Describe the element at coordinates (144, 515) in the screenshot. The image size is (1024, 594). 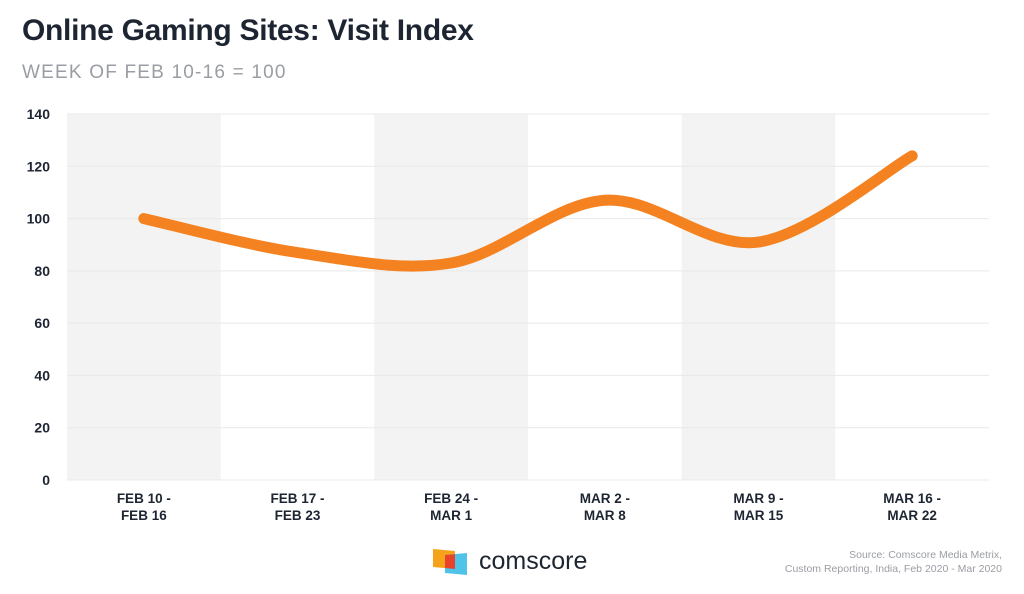
I see `x-tick-label: FEB 16` at that location.